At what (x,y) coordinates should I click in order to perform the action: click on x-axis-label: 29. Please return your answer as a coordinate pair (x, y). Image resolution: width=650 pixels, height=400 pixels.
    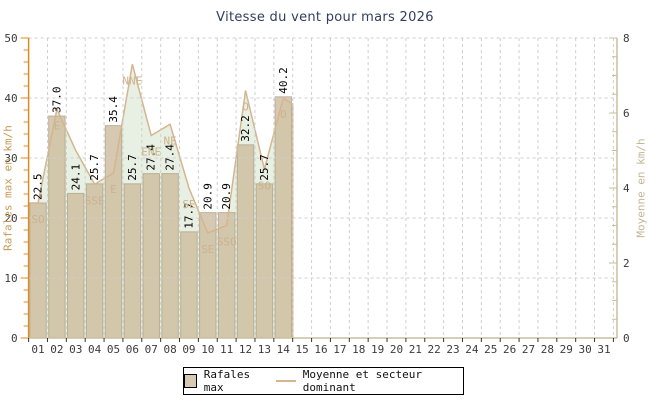
    Looking at the image, I should click on (566, 349).